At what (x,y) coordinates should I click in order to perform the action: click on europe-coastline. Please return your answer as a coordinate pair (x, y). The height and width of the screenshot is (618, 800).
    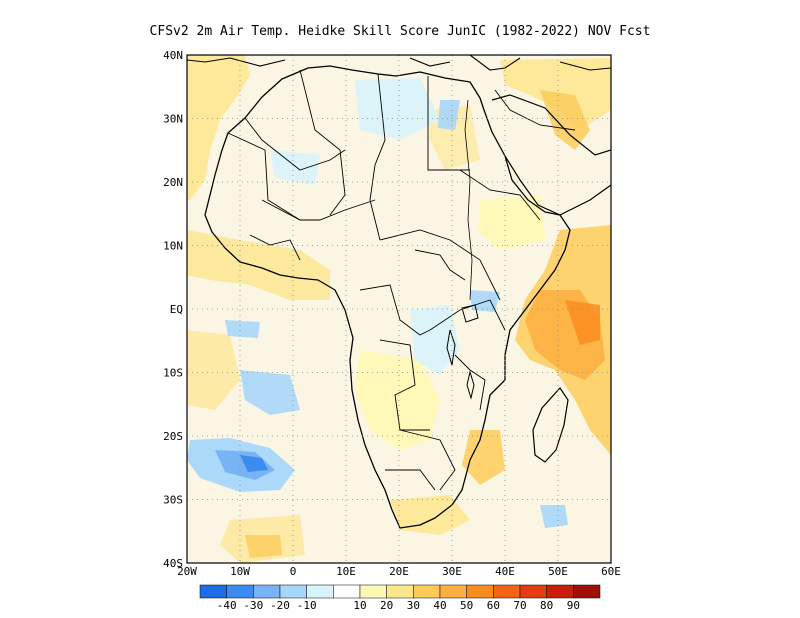
    Looking at the image, I should click on (399, 63).